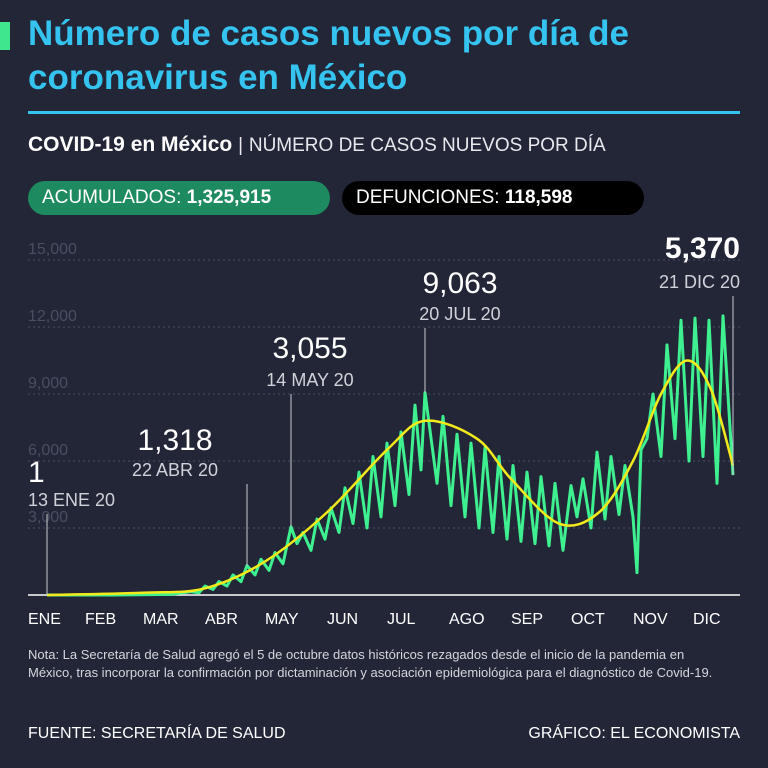 The image size is (768, 768). Describe the element at coordinates (229, 197) in the screenshot. I see `accumulated-value: 1,325,915` at that location.